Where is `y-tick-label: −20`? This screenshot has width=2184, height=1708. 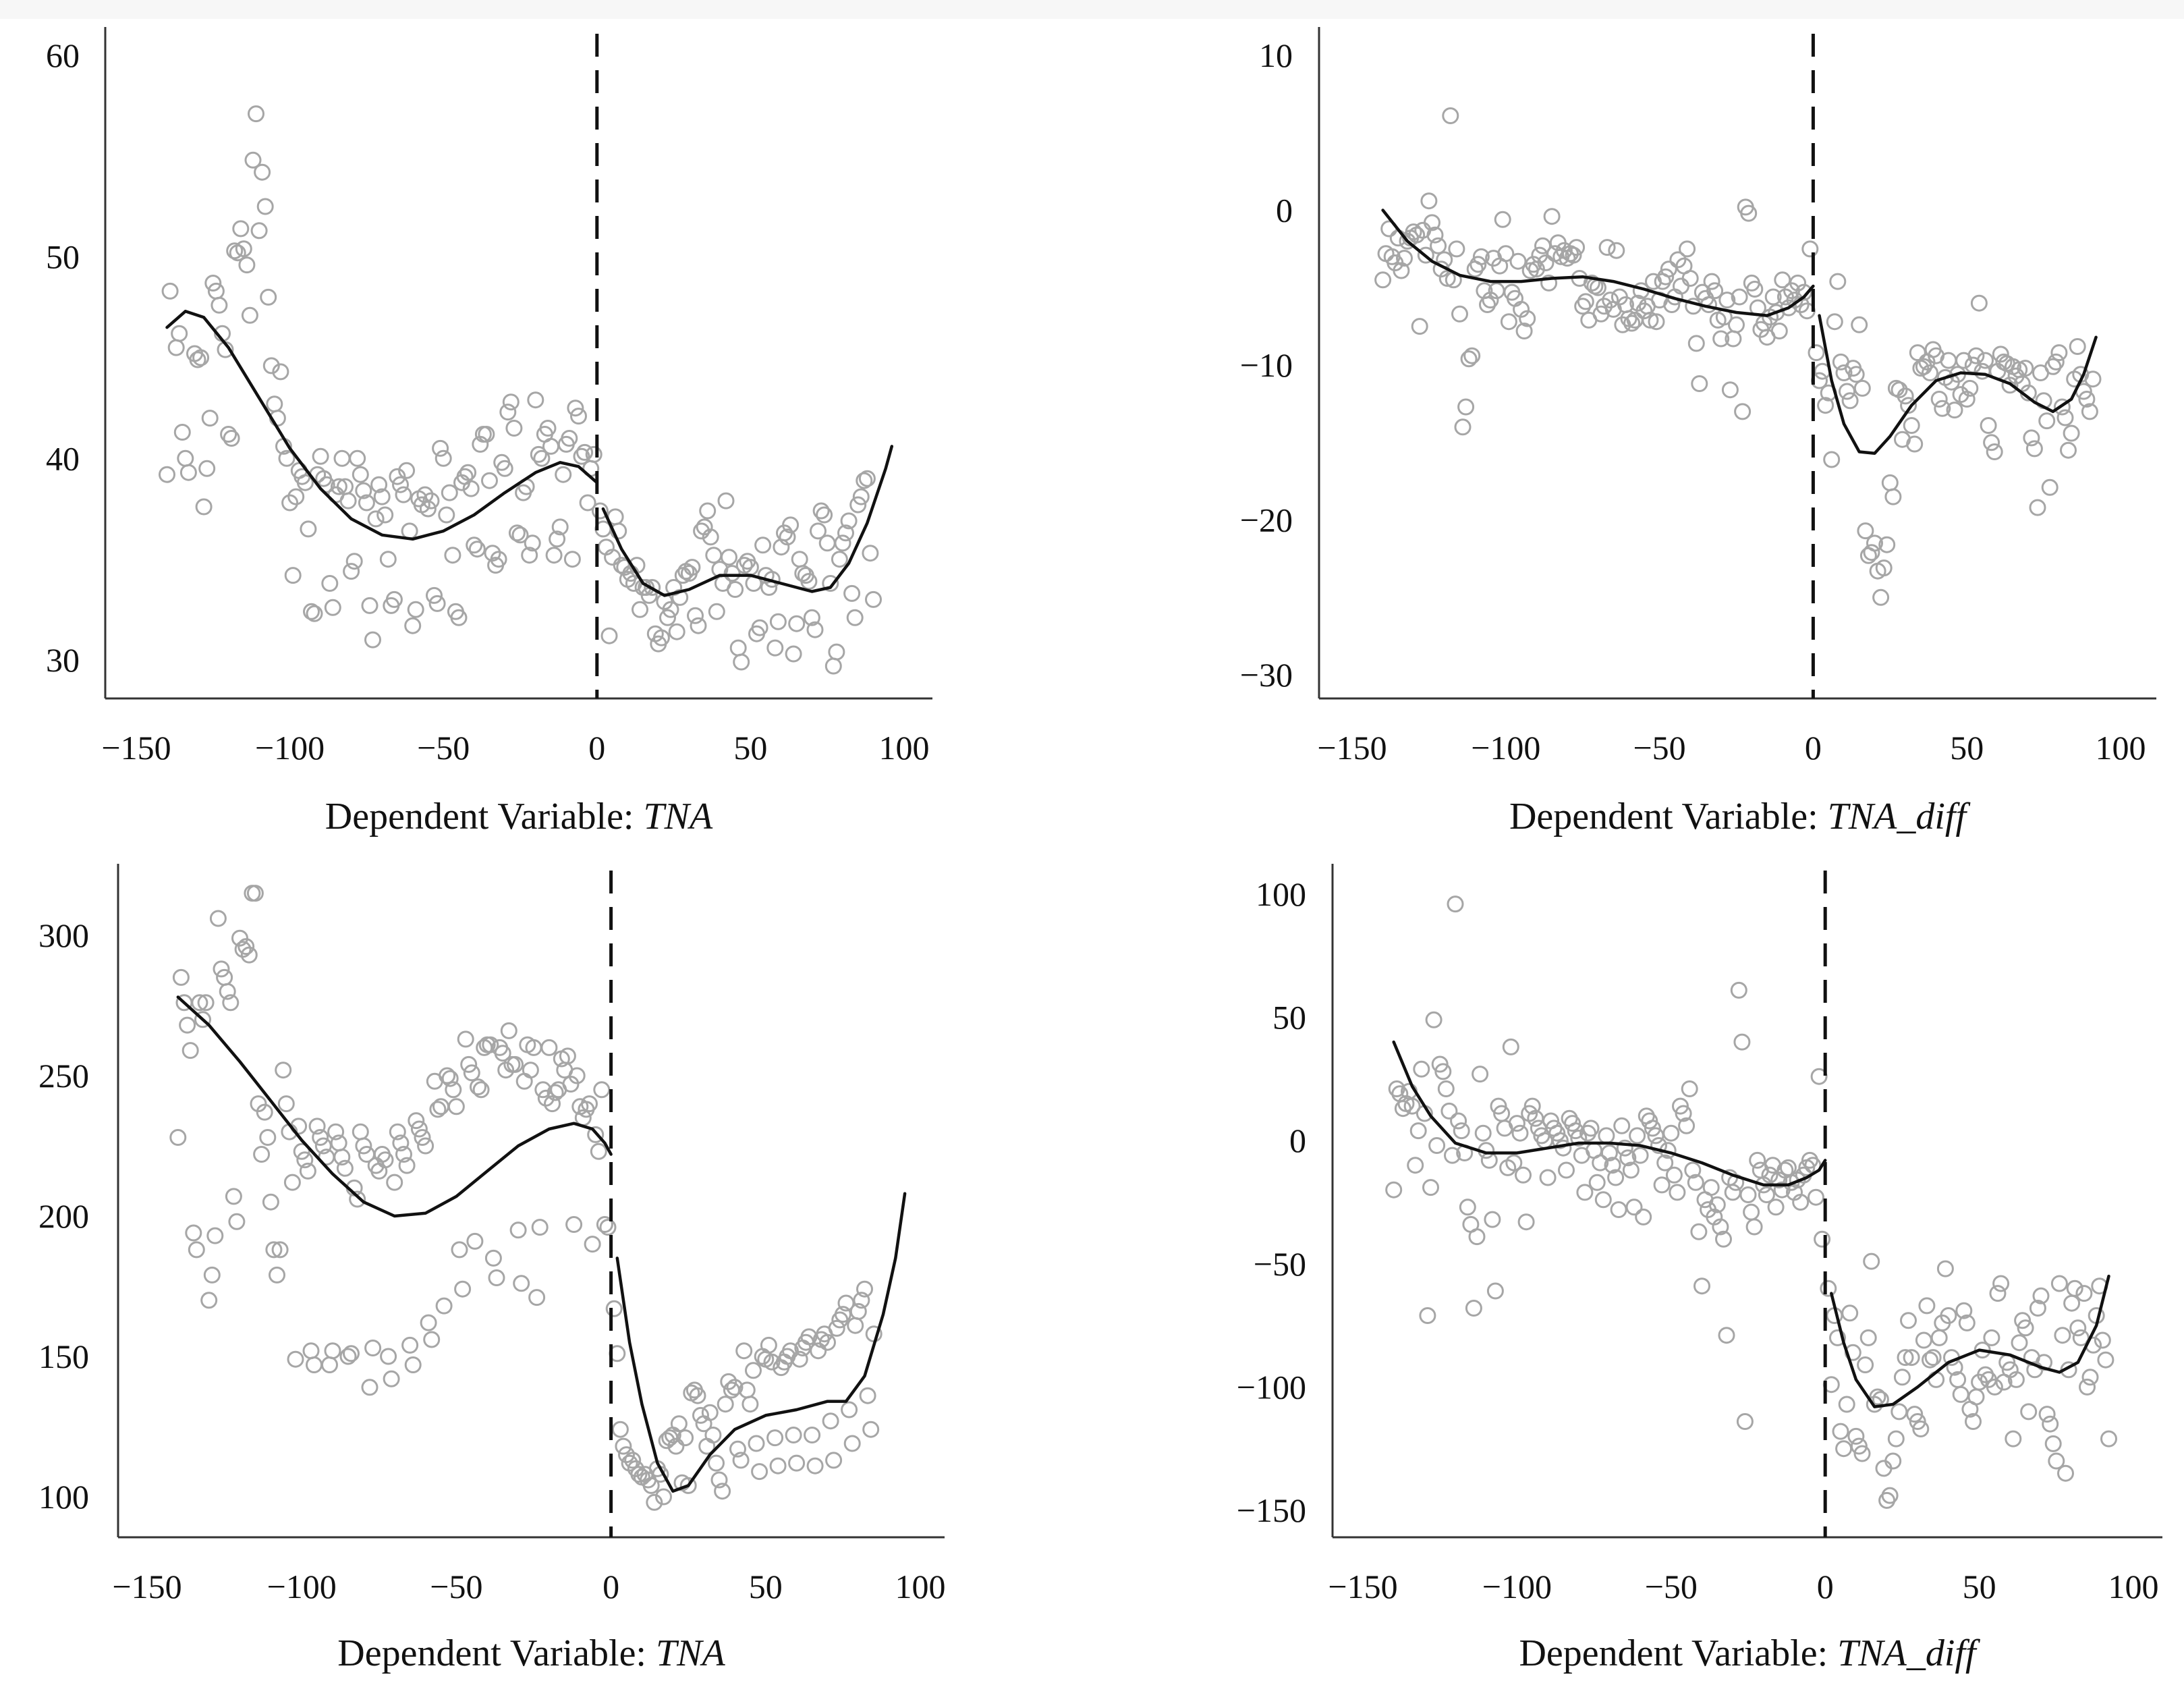
y-tick-label: −20 is located at coordinates (1266, 520).